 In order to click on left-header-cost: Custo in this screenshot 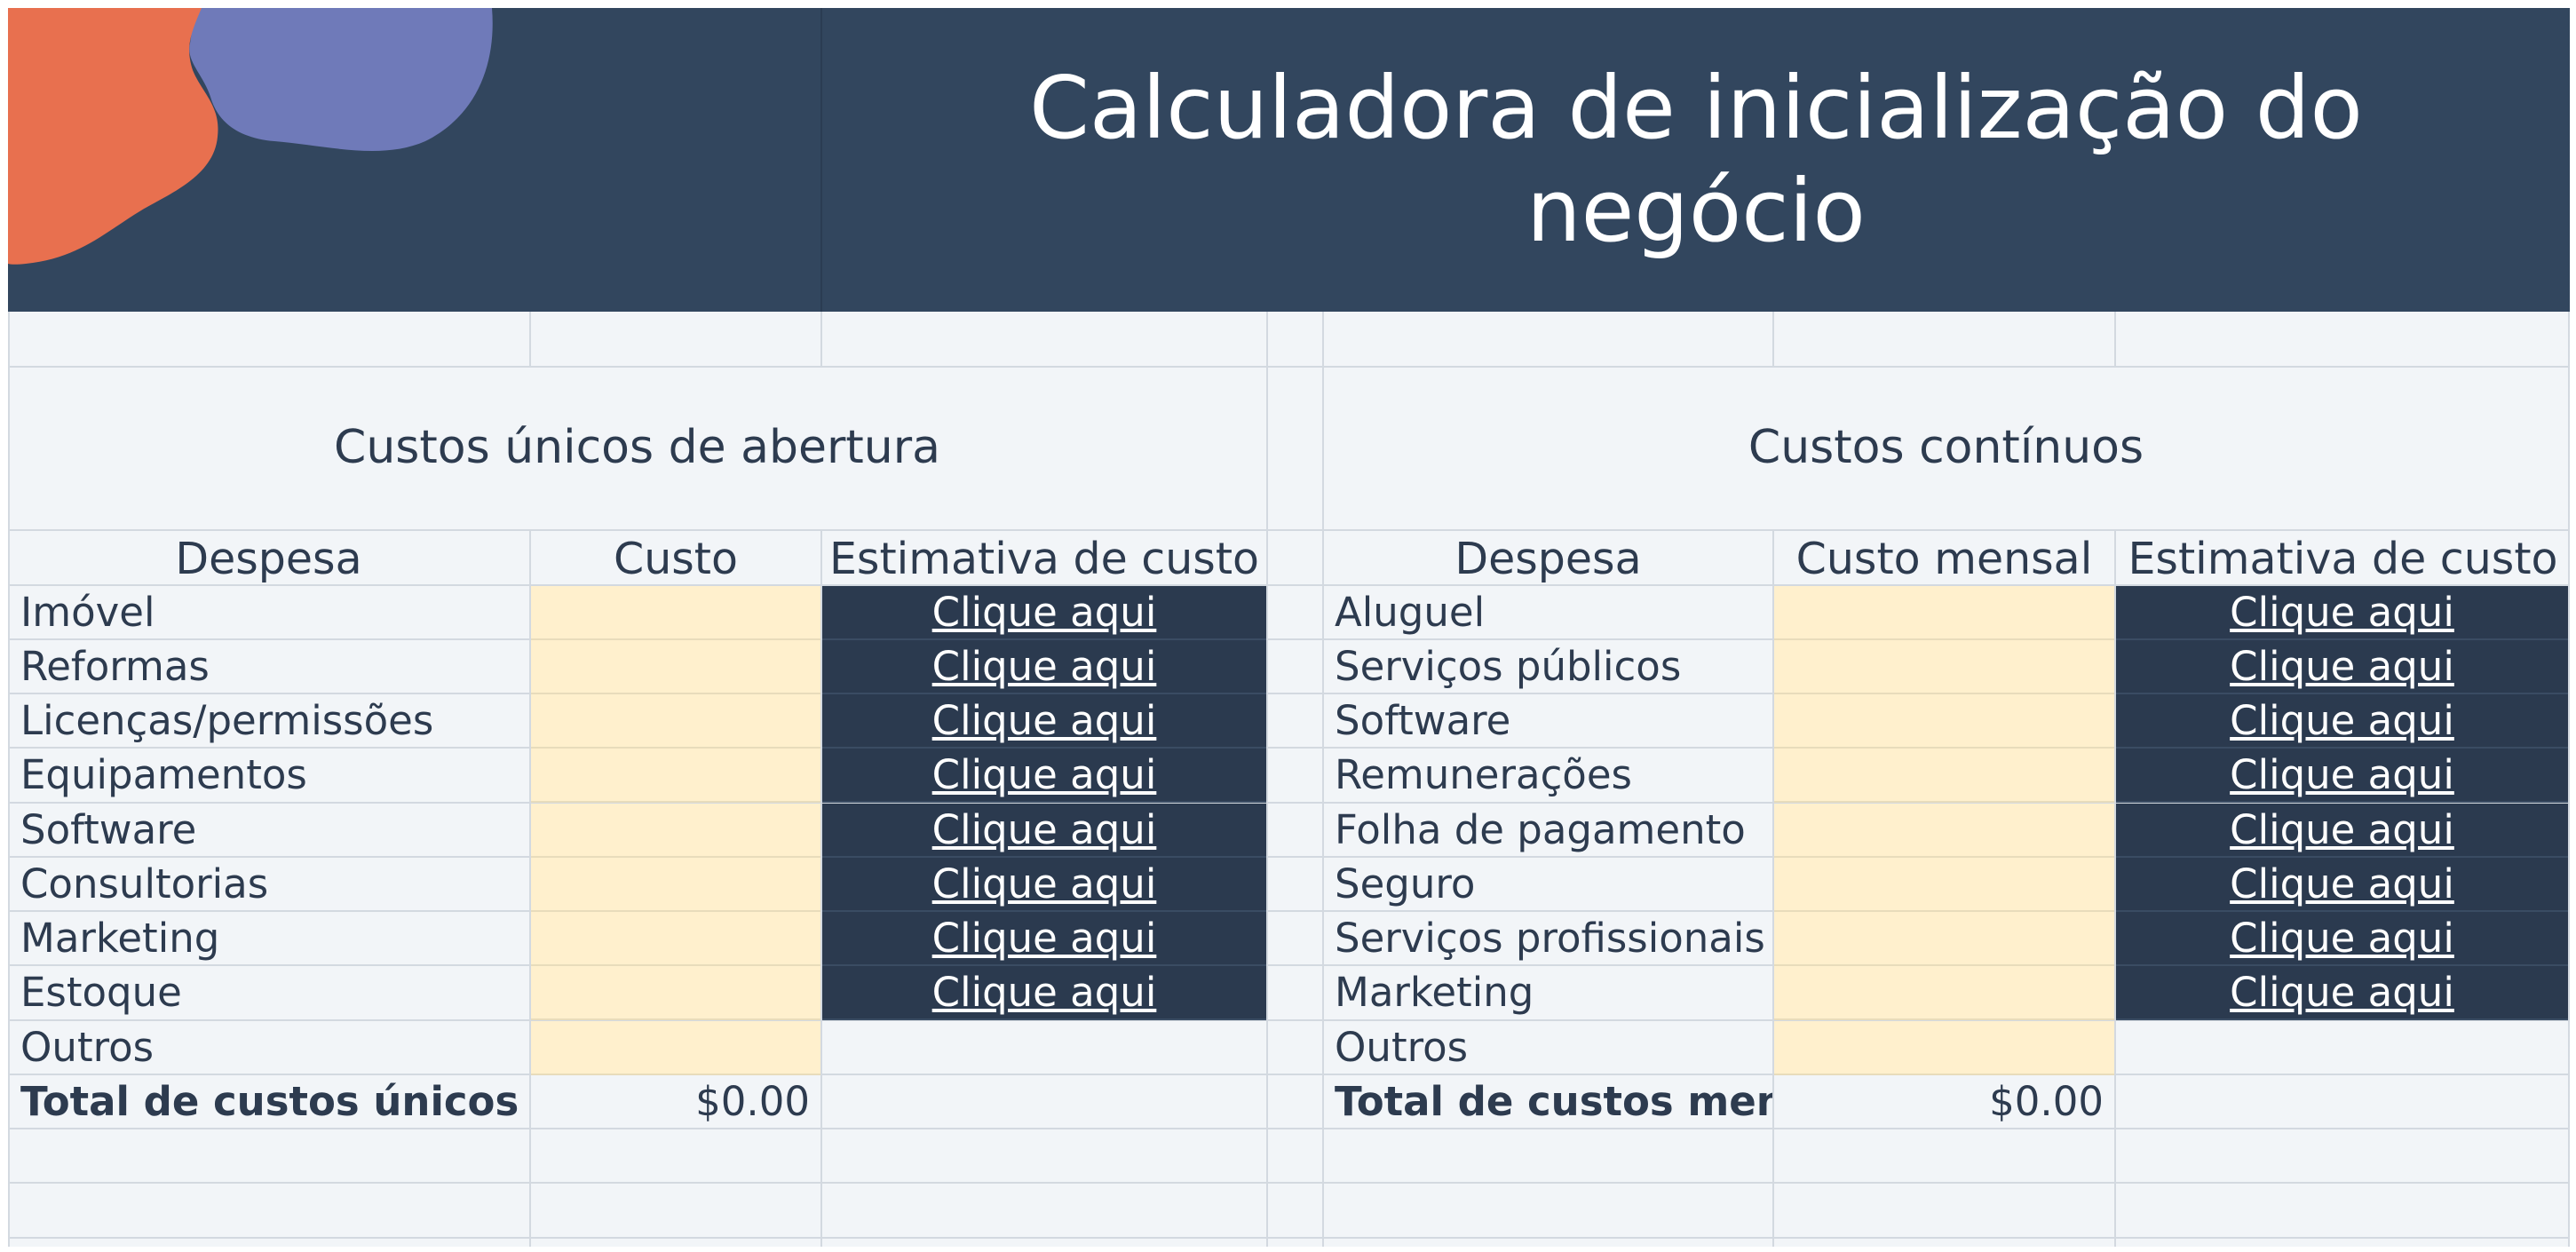, I will do `click(676, 558)`.